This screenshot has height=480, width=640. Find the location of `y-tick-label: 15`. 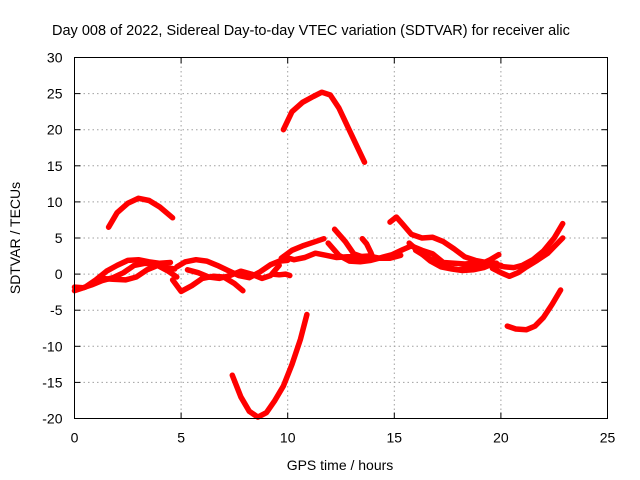

y-tick-label: 15 is located at coordinates (55, 166).